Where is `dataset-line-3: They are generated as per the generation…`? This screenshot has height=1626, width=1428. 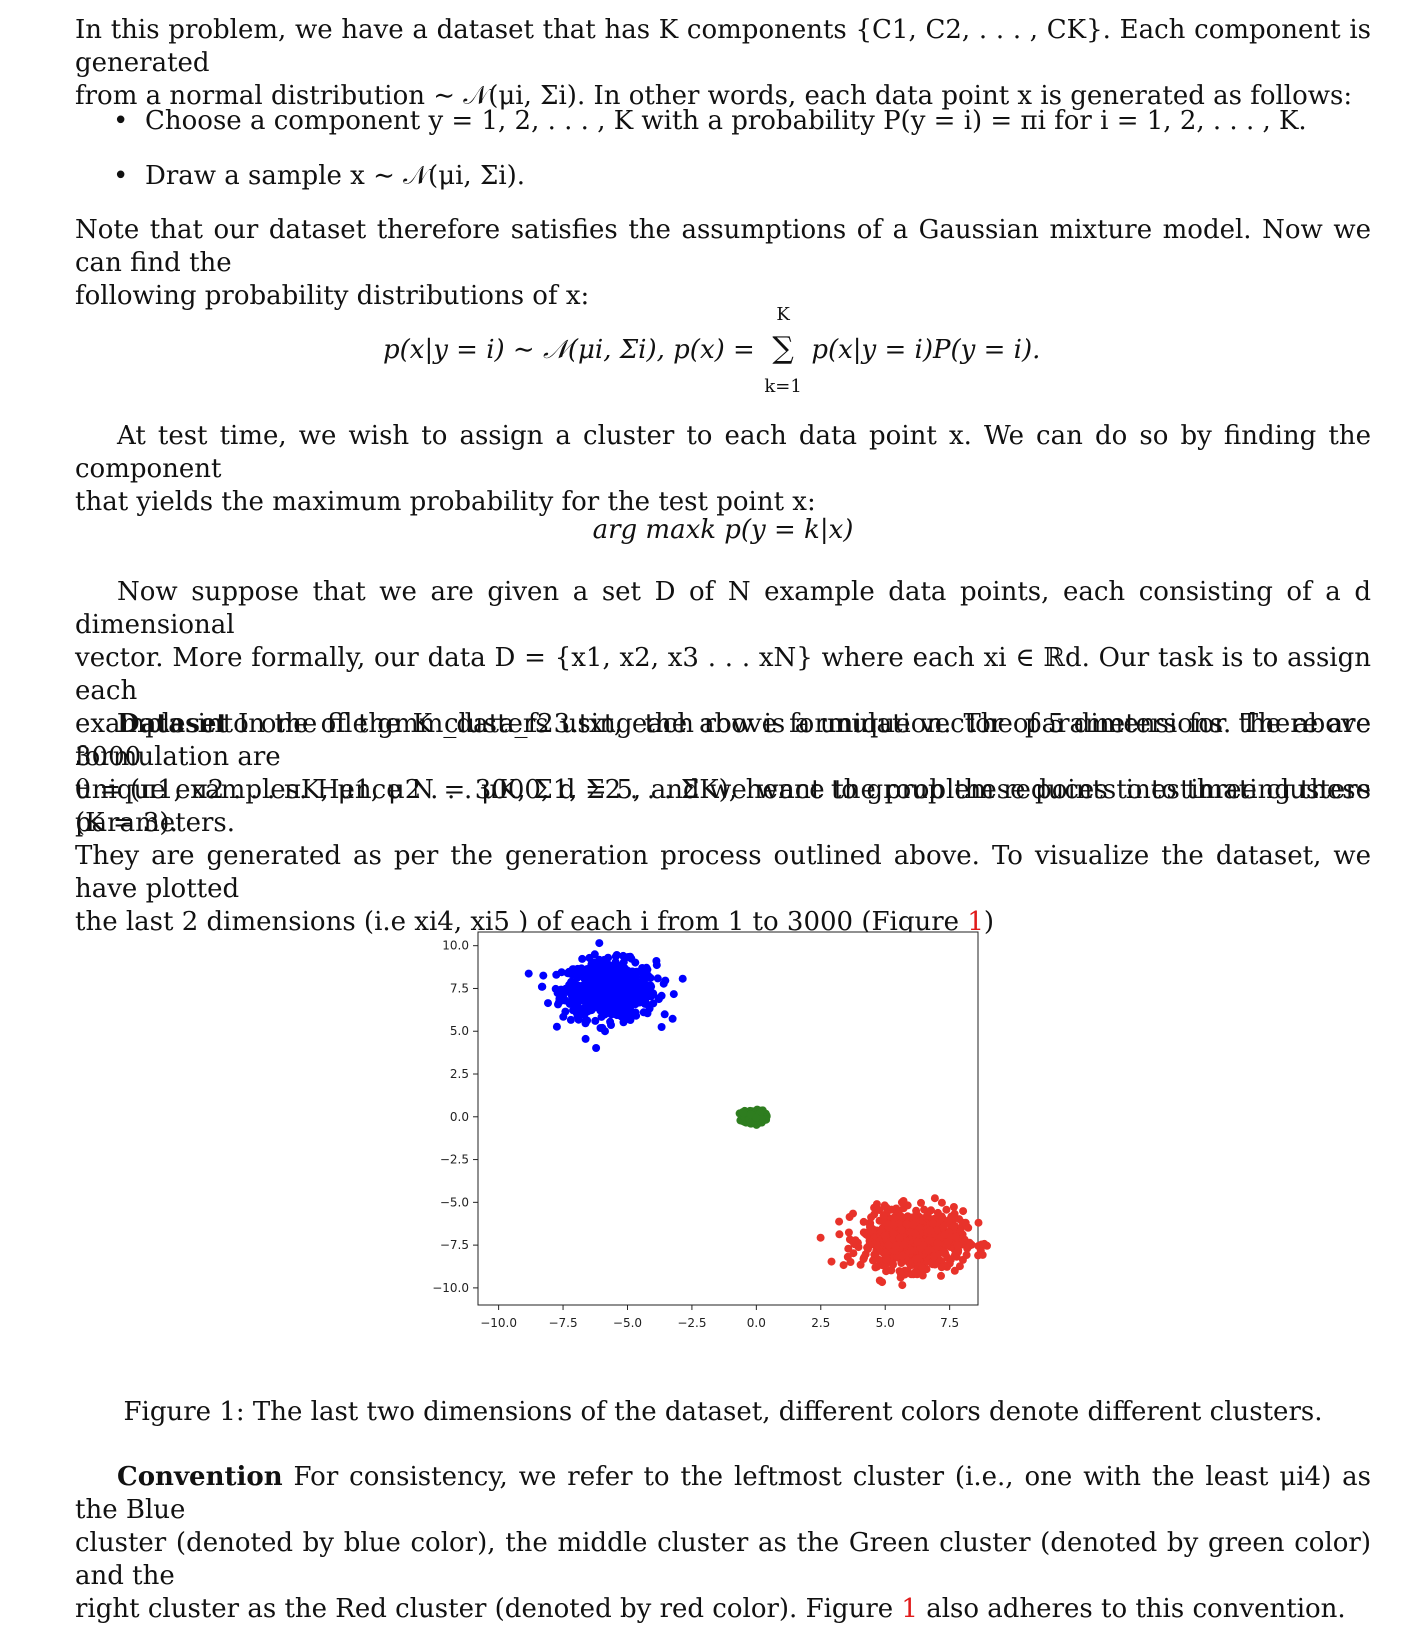 dataset-line-3: They are generated as per the generation… is located at coordinates (723, 872).